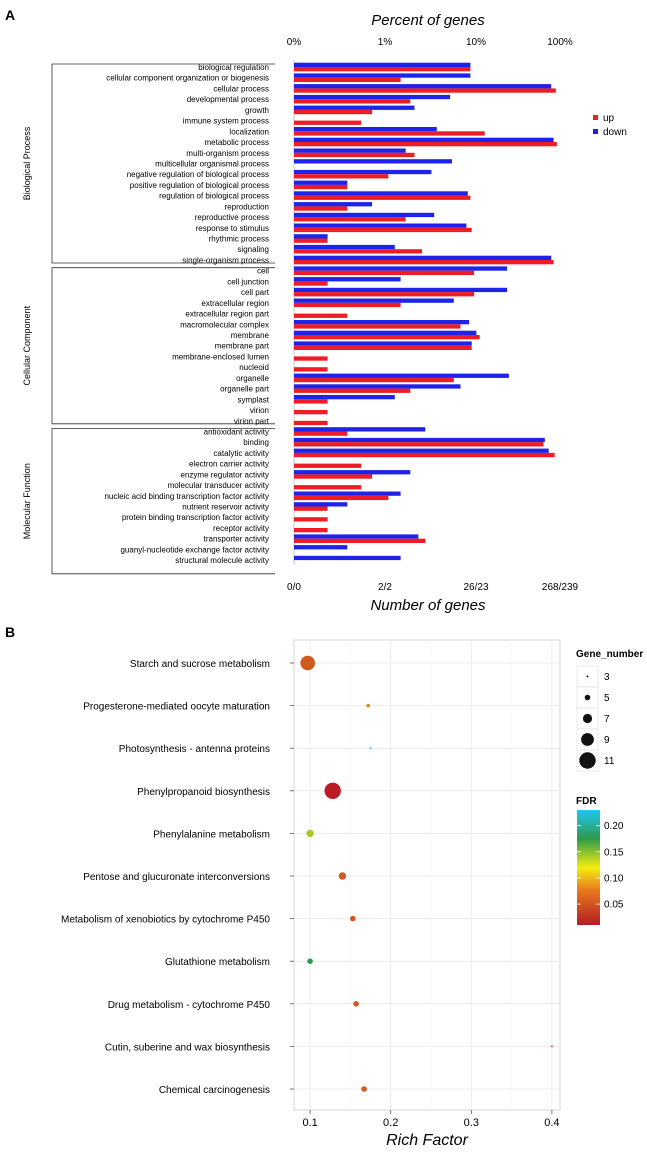 The height and width of the screenshot is (1155, 647). I want to click on legend-down-label: down, so click(615, 132).